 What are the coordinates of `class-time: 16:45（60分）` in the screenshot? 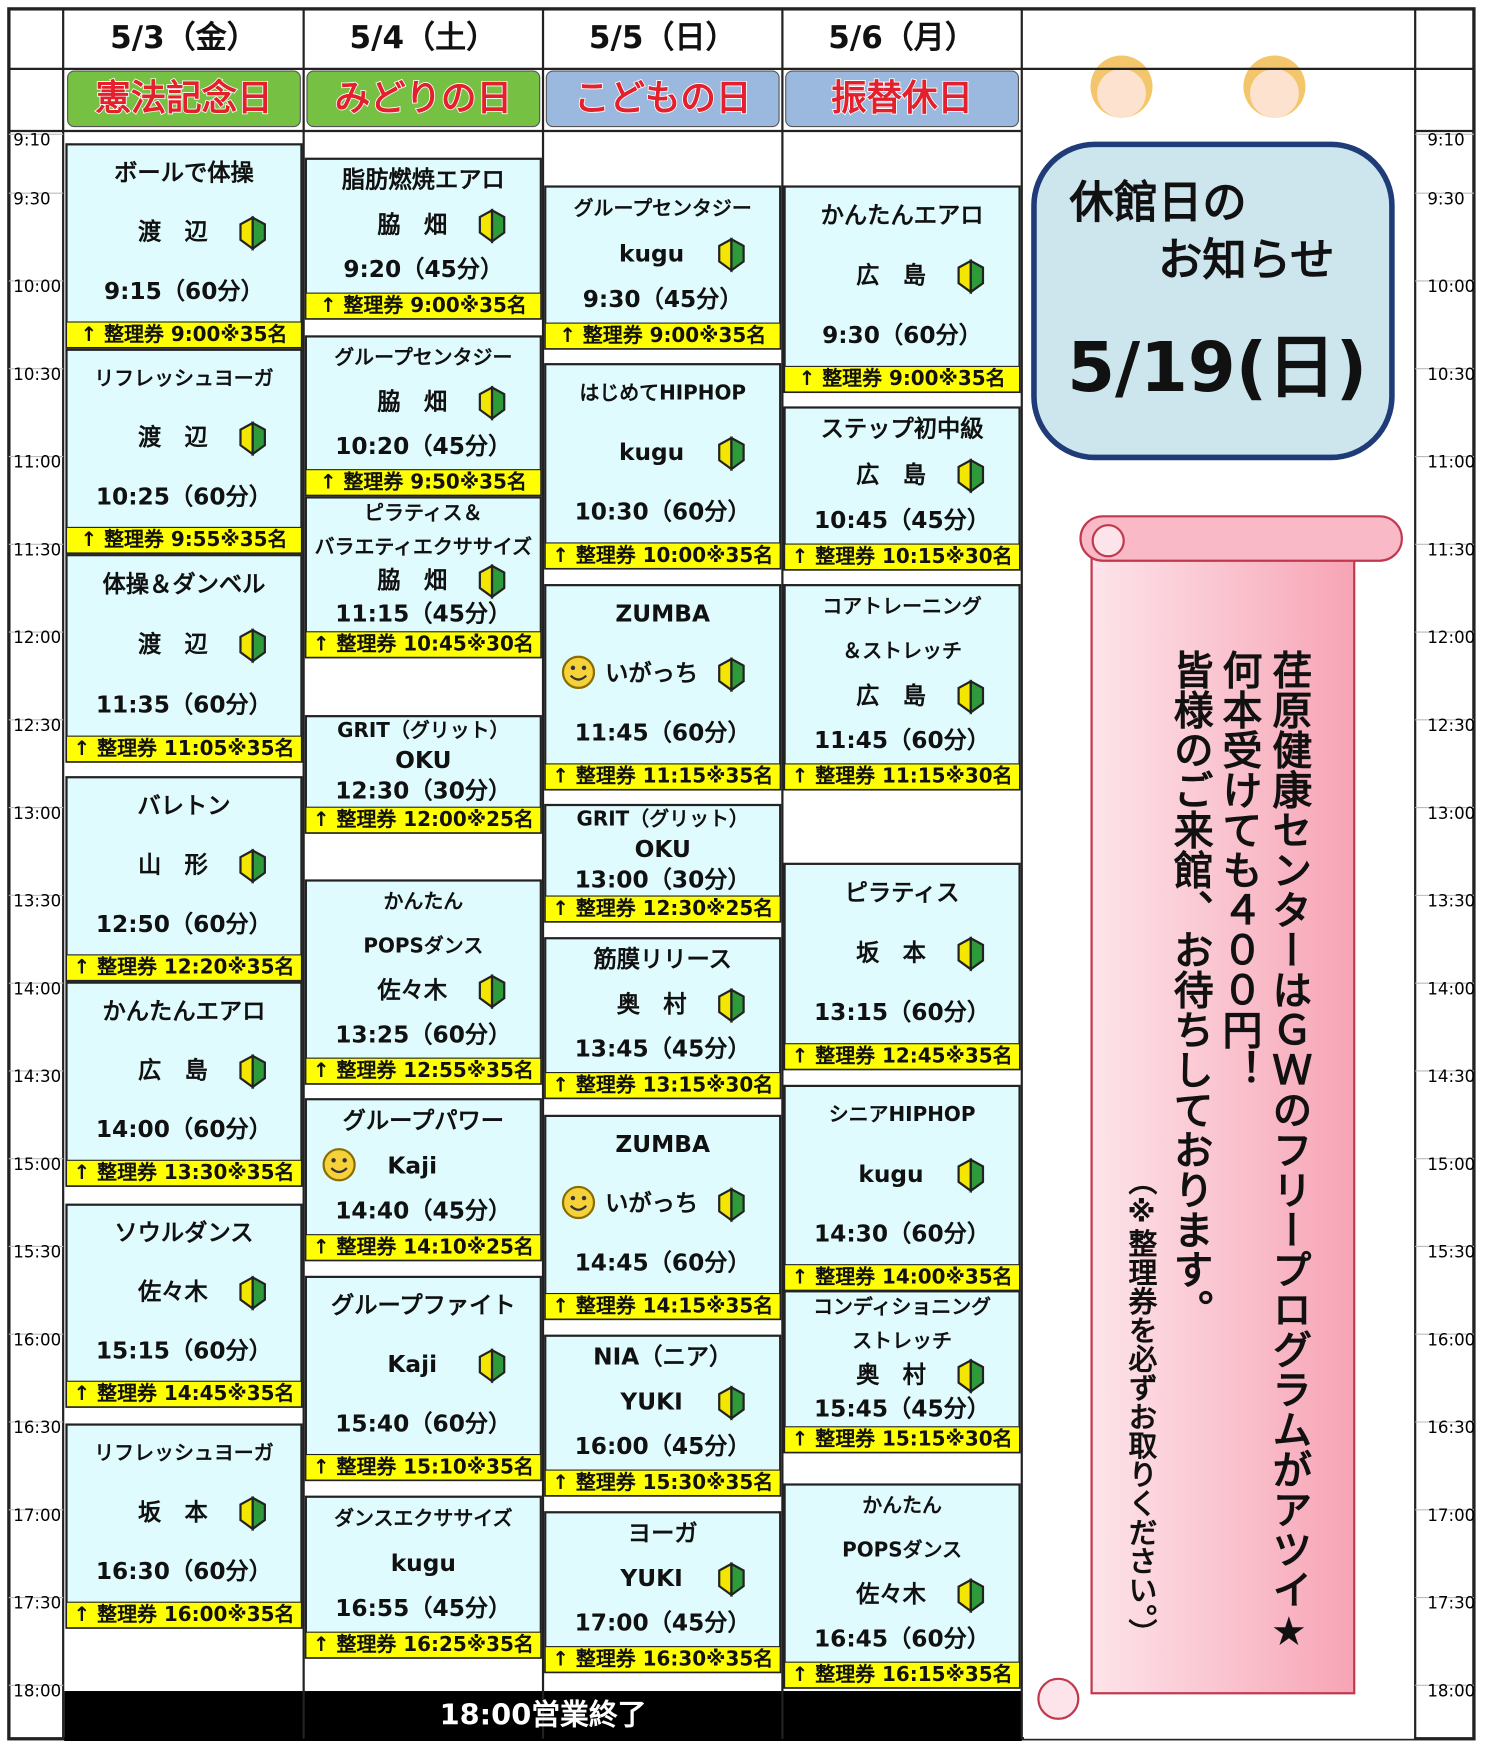 It's located at (902, 1638).